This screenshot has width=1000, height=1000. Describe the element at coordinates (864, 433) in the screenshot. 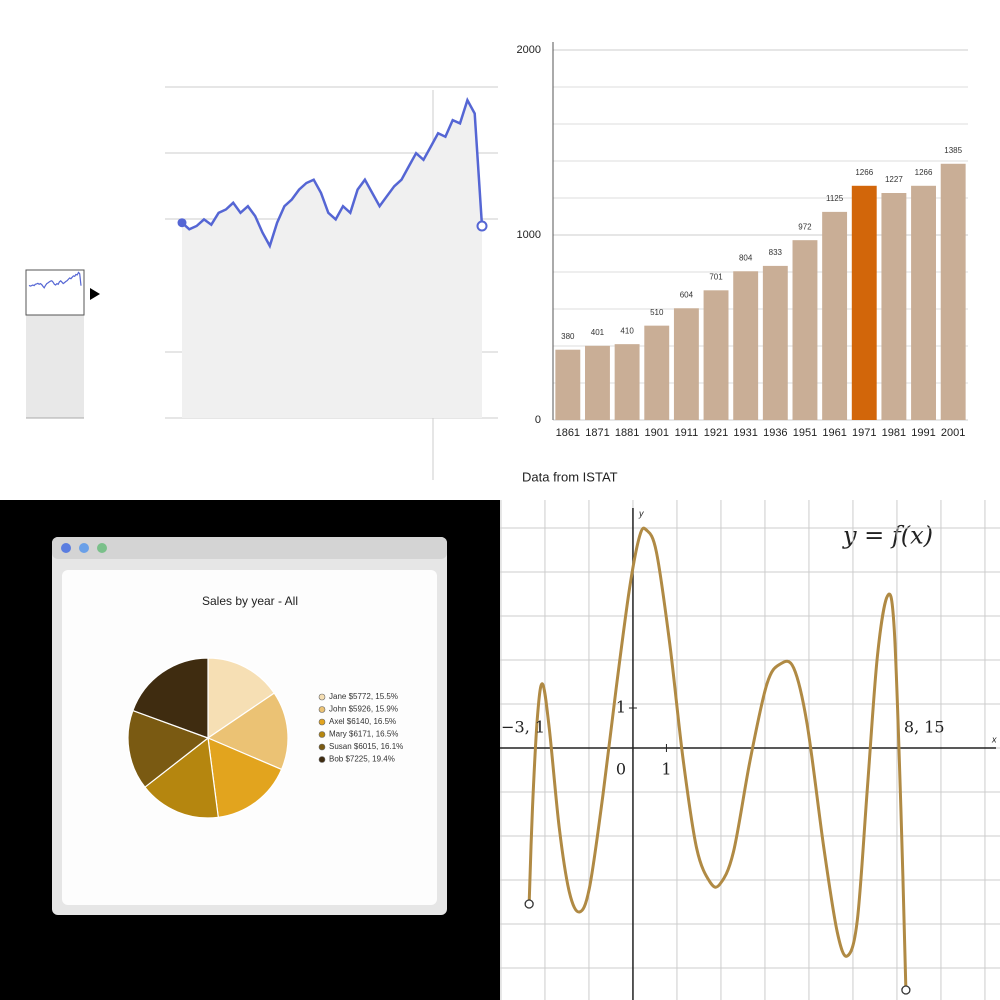

I see `x-tick-label: 1971` at that location.